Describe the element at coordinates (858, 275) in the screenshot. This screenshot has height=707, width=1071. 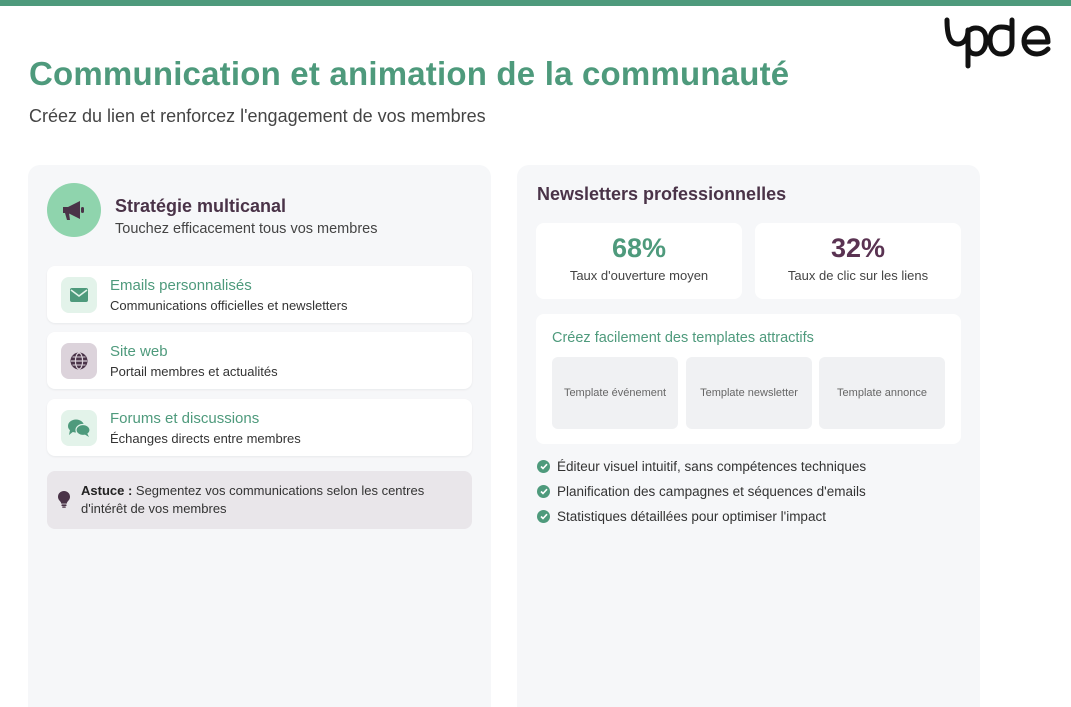
I see `stat-label: Taux de clic sur les liens` at that location.